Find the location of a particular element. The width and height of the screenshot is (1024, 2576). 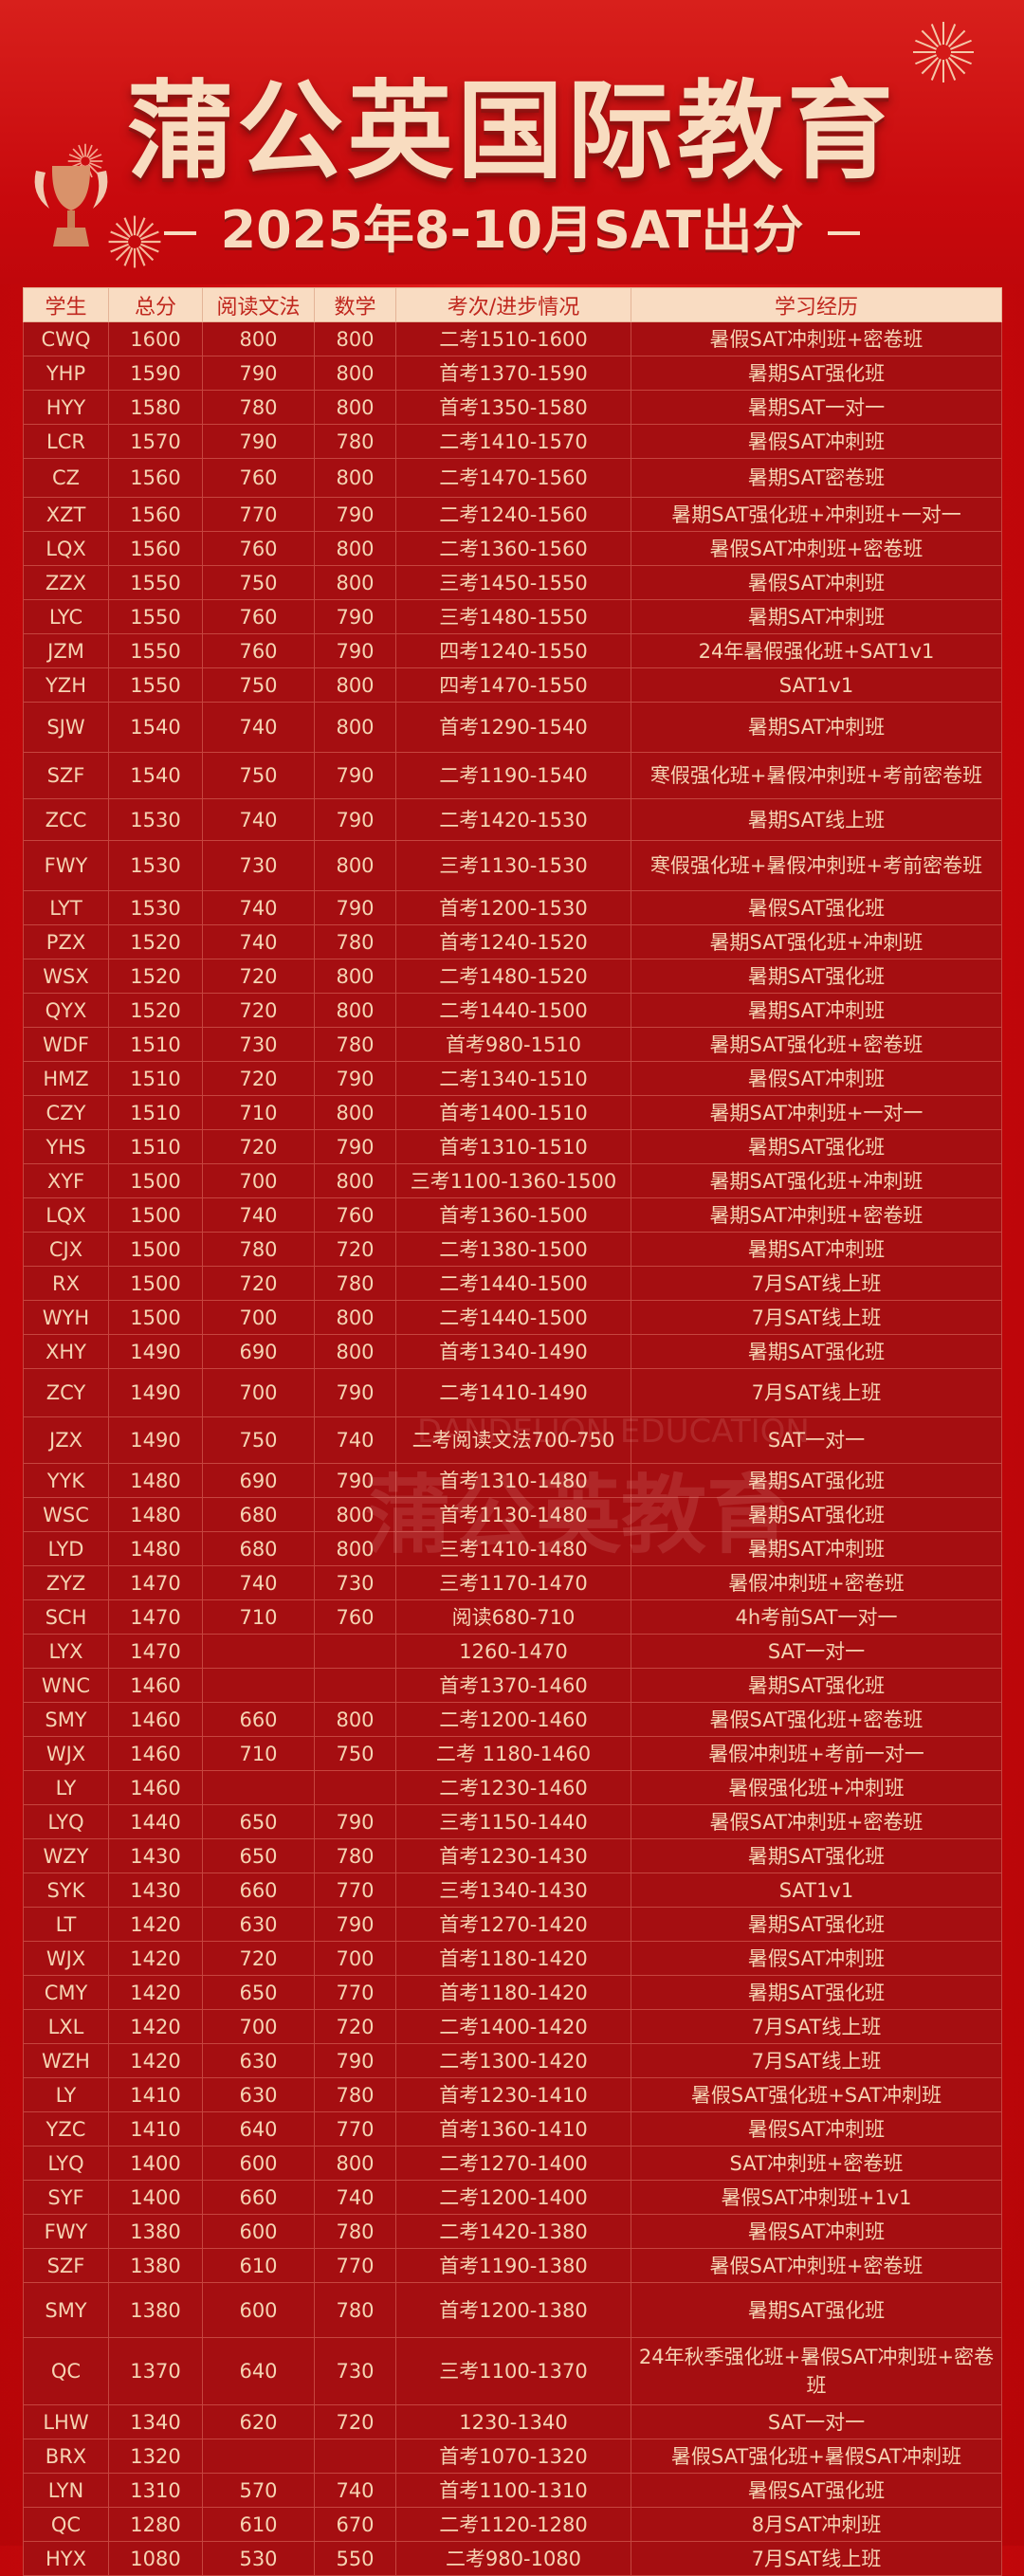

cell-study-history: 4h考前SAT一对一 is located at coordinates (816, 1617).